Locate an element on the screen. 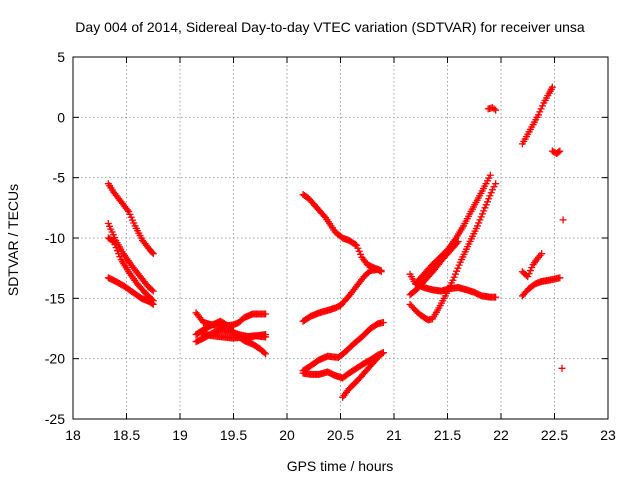 The width and height of the screenshot is (640, 480). series-track-s is located at coordinates (537, 115).